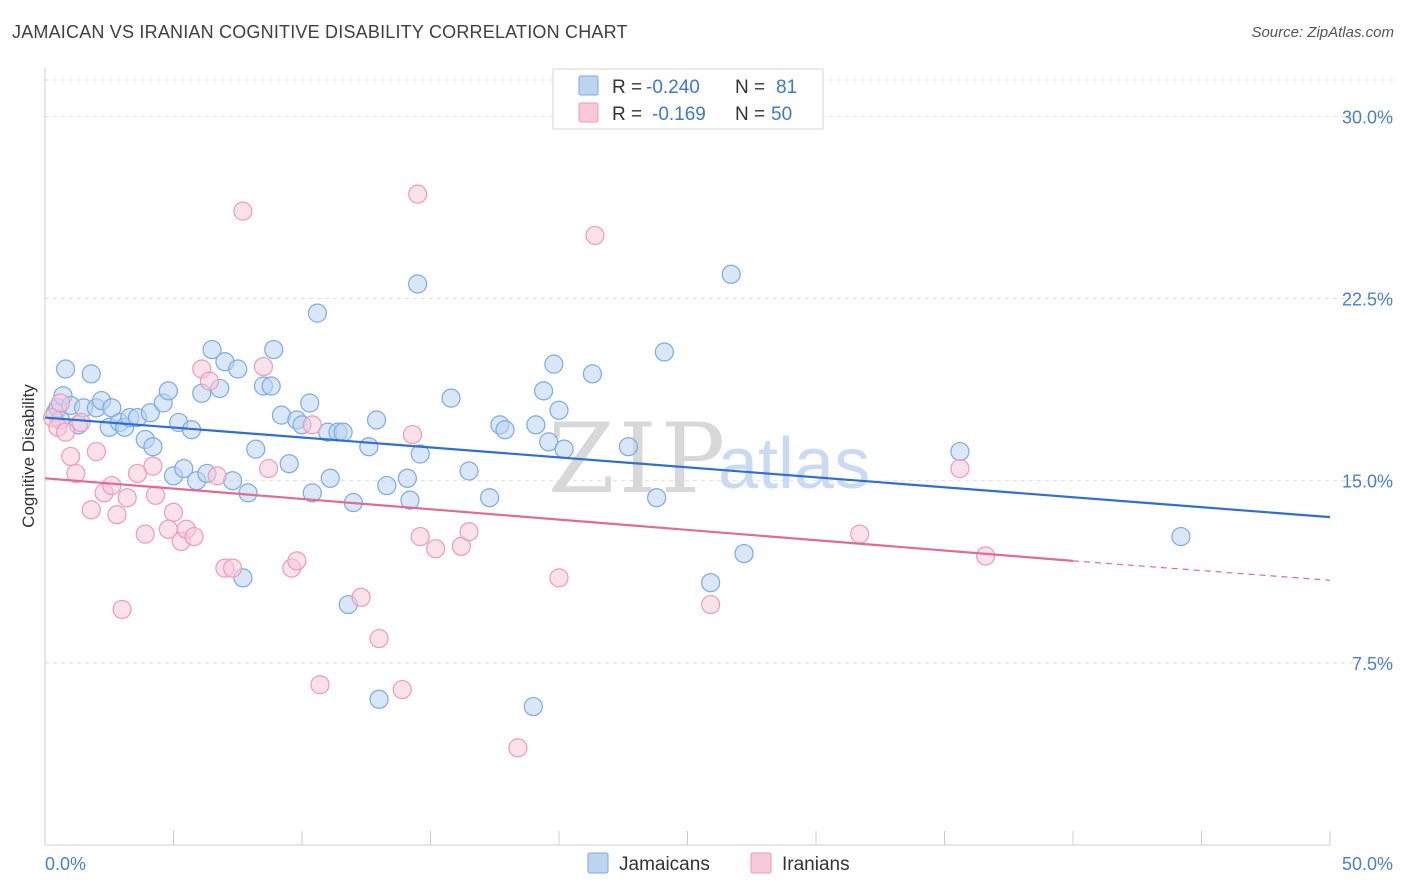 This screenshot has height=892, width=1406. I want to click on y-tick-label: 22.5%, so click(1367, 300).